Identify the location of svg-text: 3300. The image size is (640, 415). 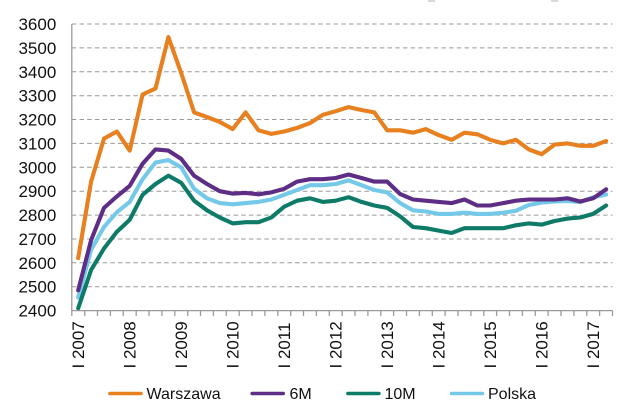
(37, 96).